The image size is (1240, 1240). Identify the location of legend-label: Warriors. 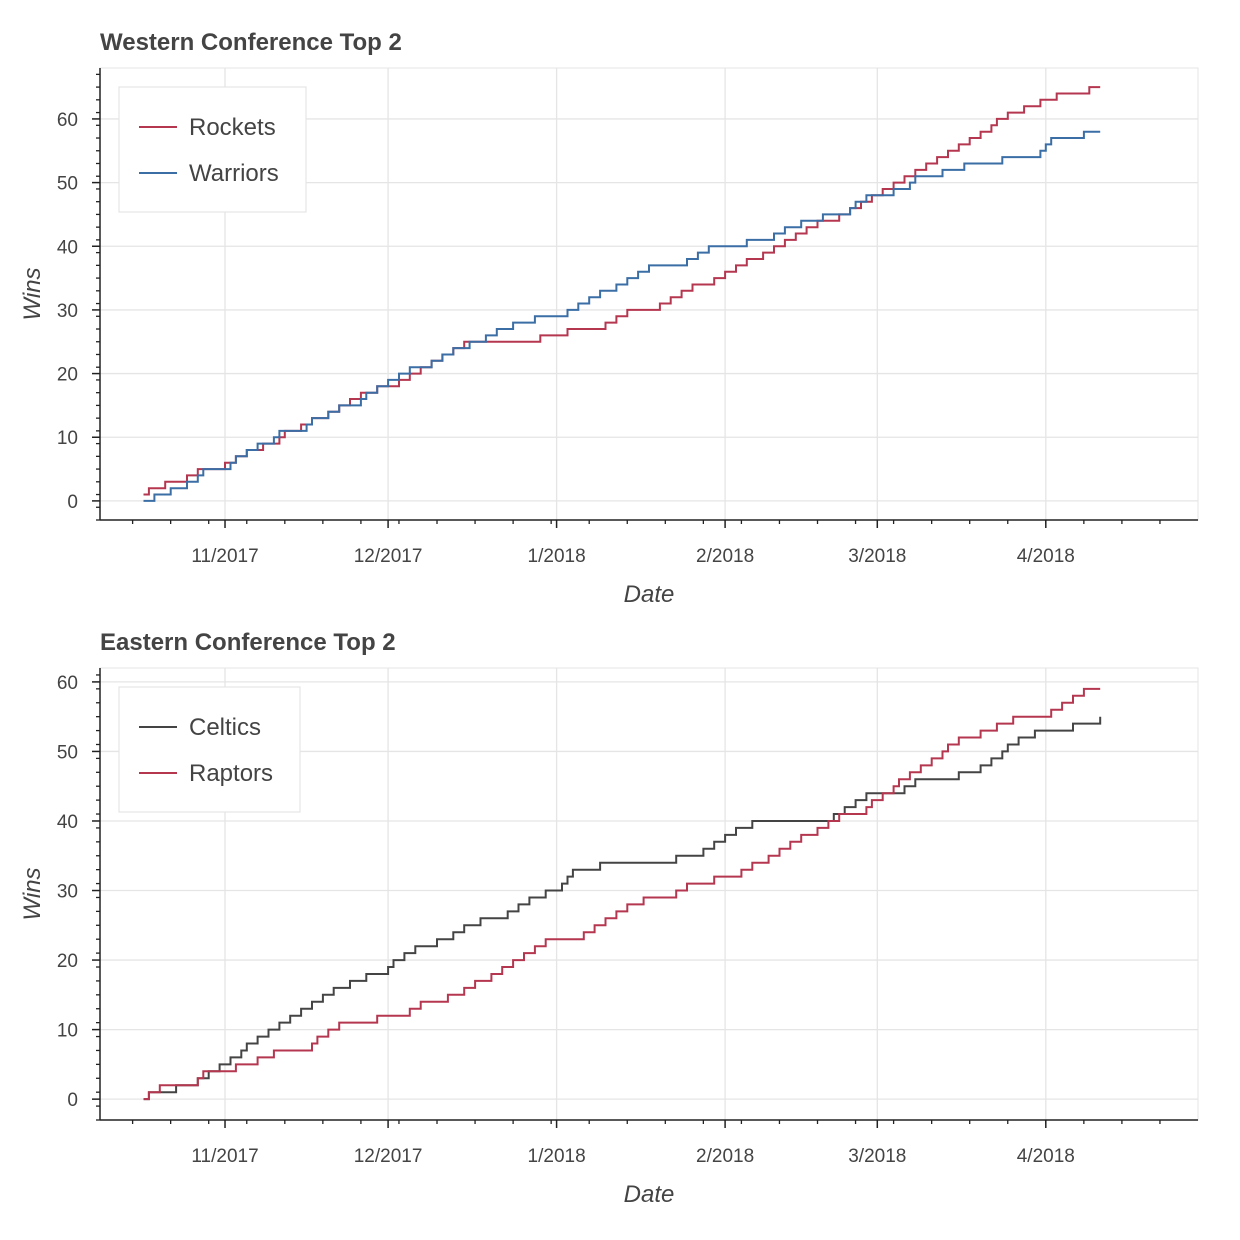
(234, 173).